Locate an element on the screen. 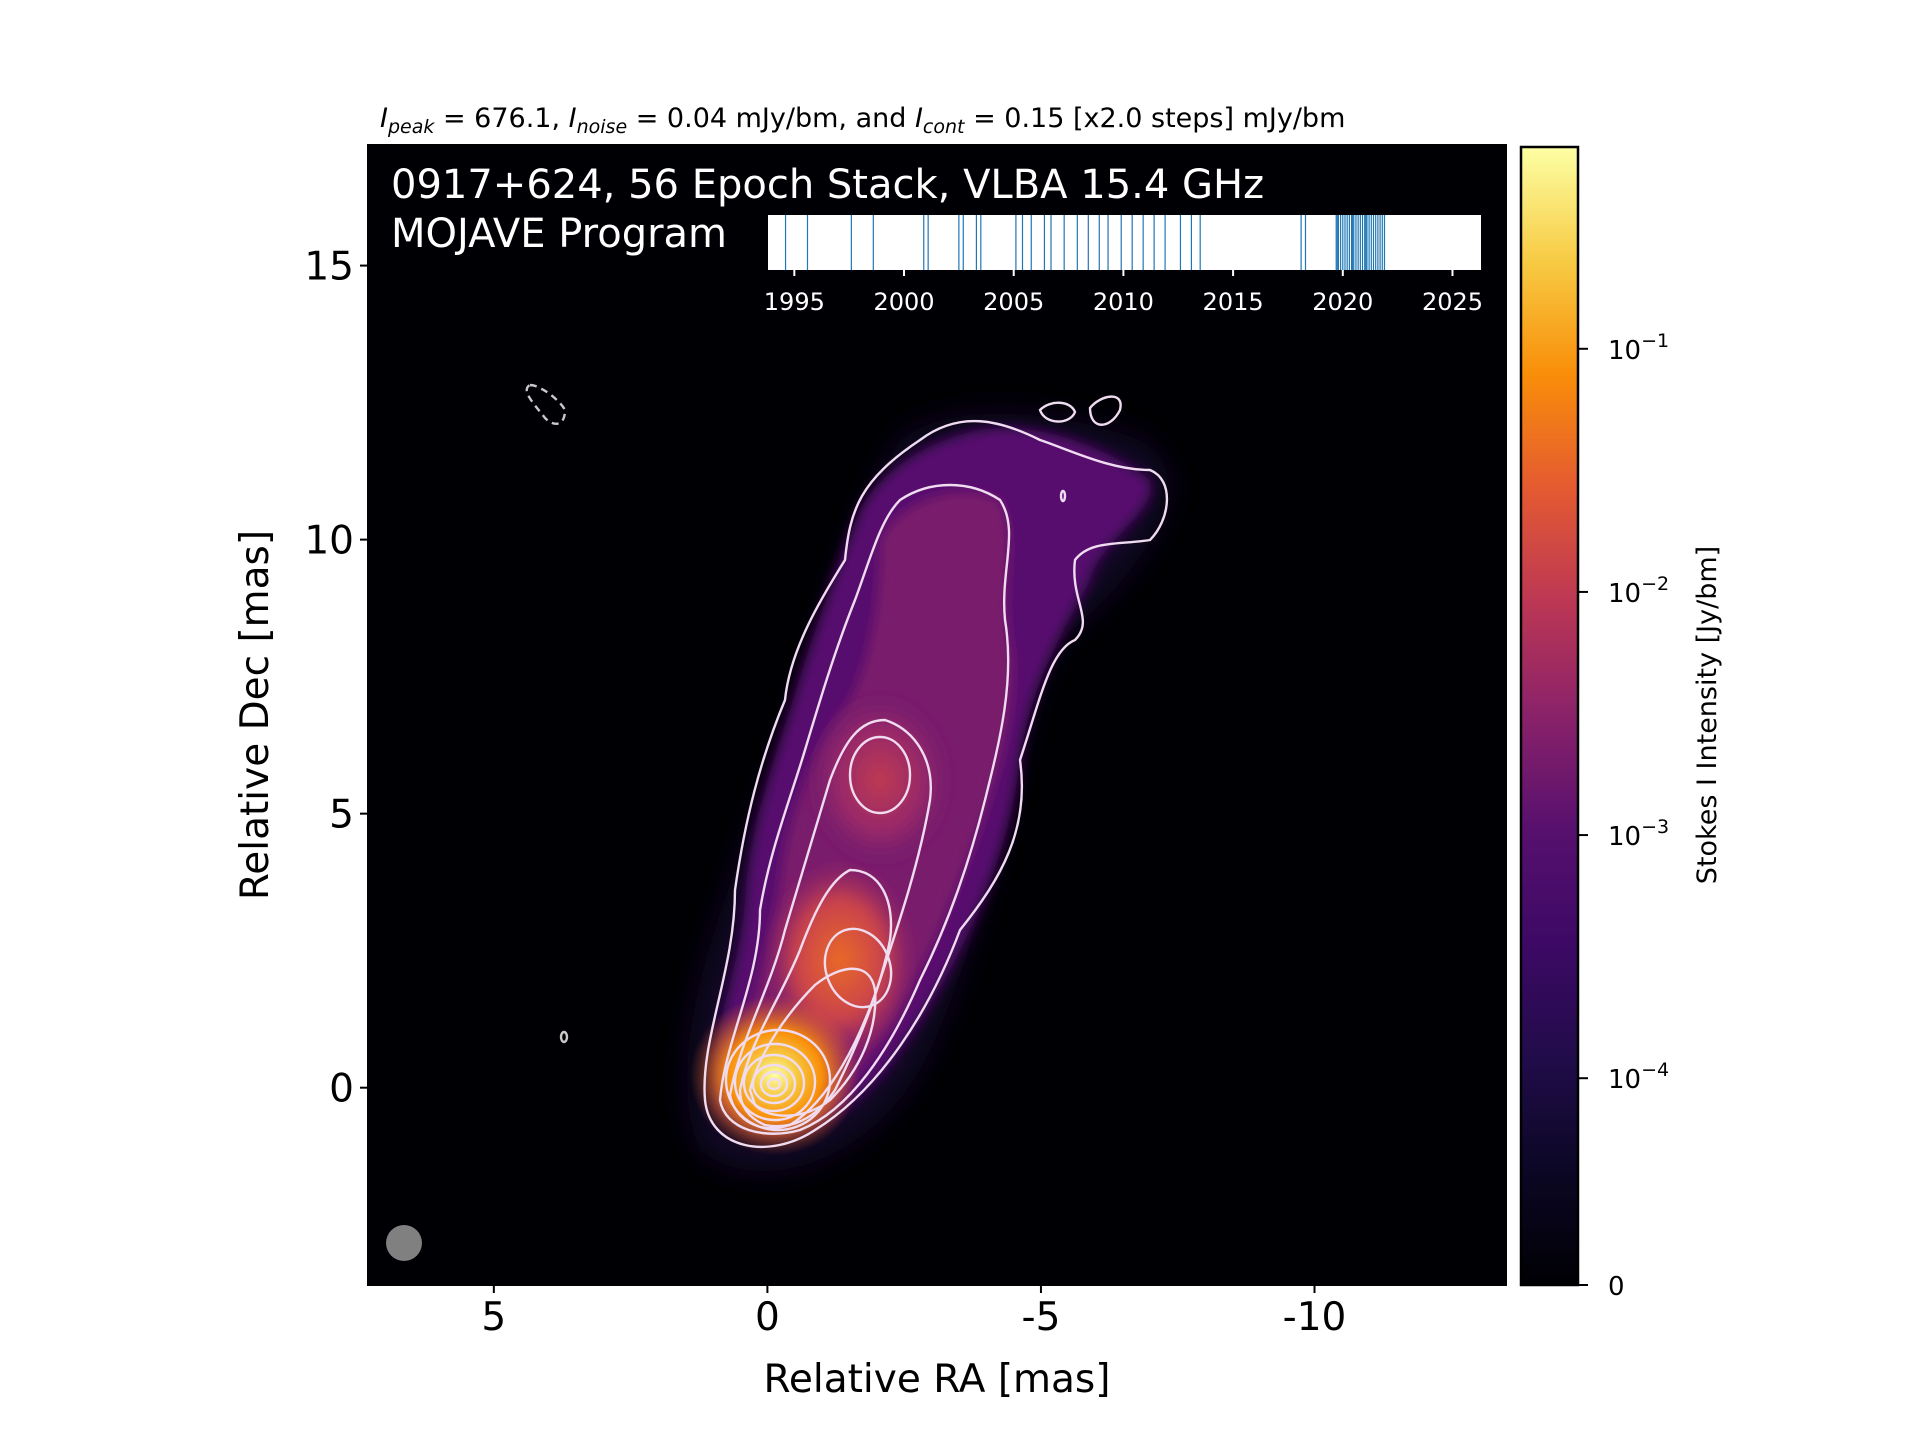  epoch-ticks: 1995 2000 2005 2010 2015 2020 2025 is located at coordinates (1123, 293).